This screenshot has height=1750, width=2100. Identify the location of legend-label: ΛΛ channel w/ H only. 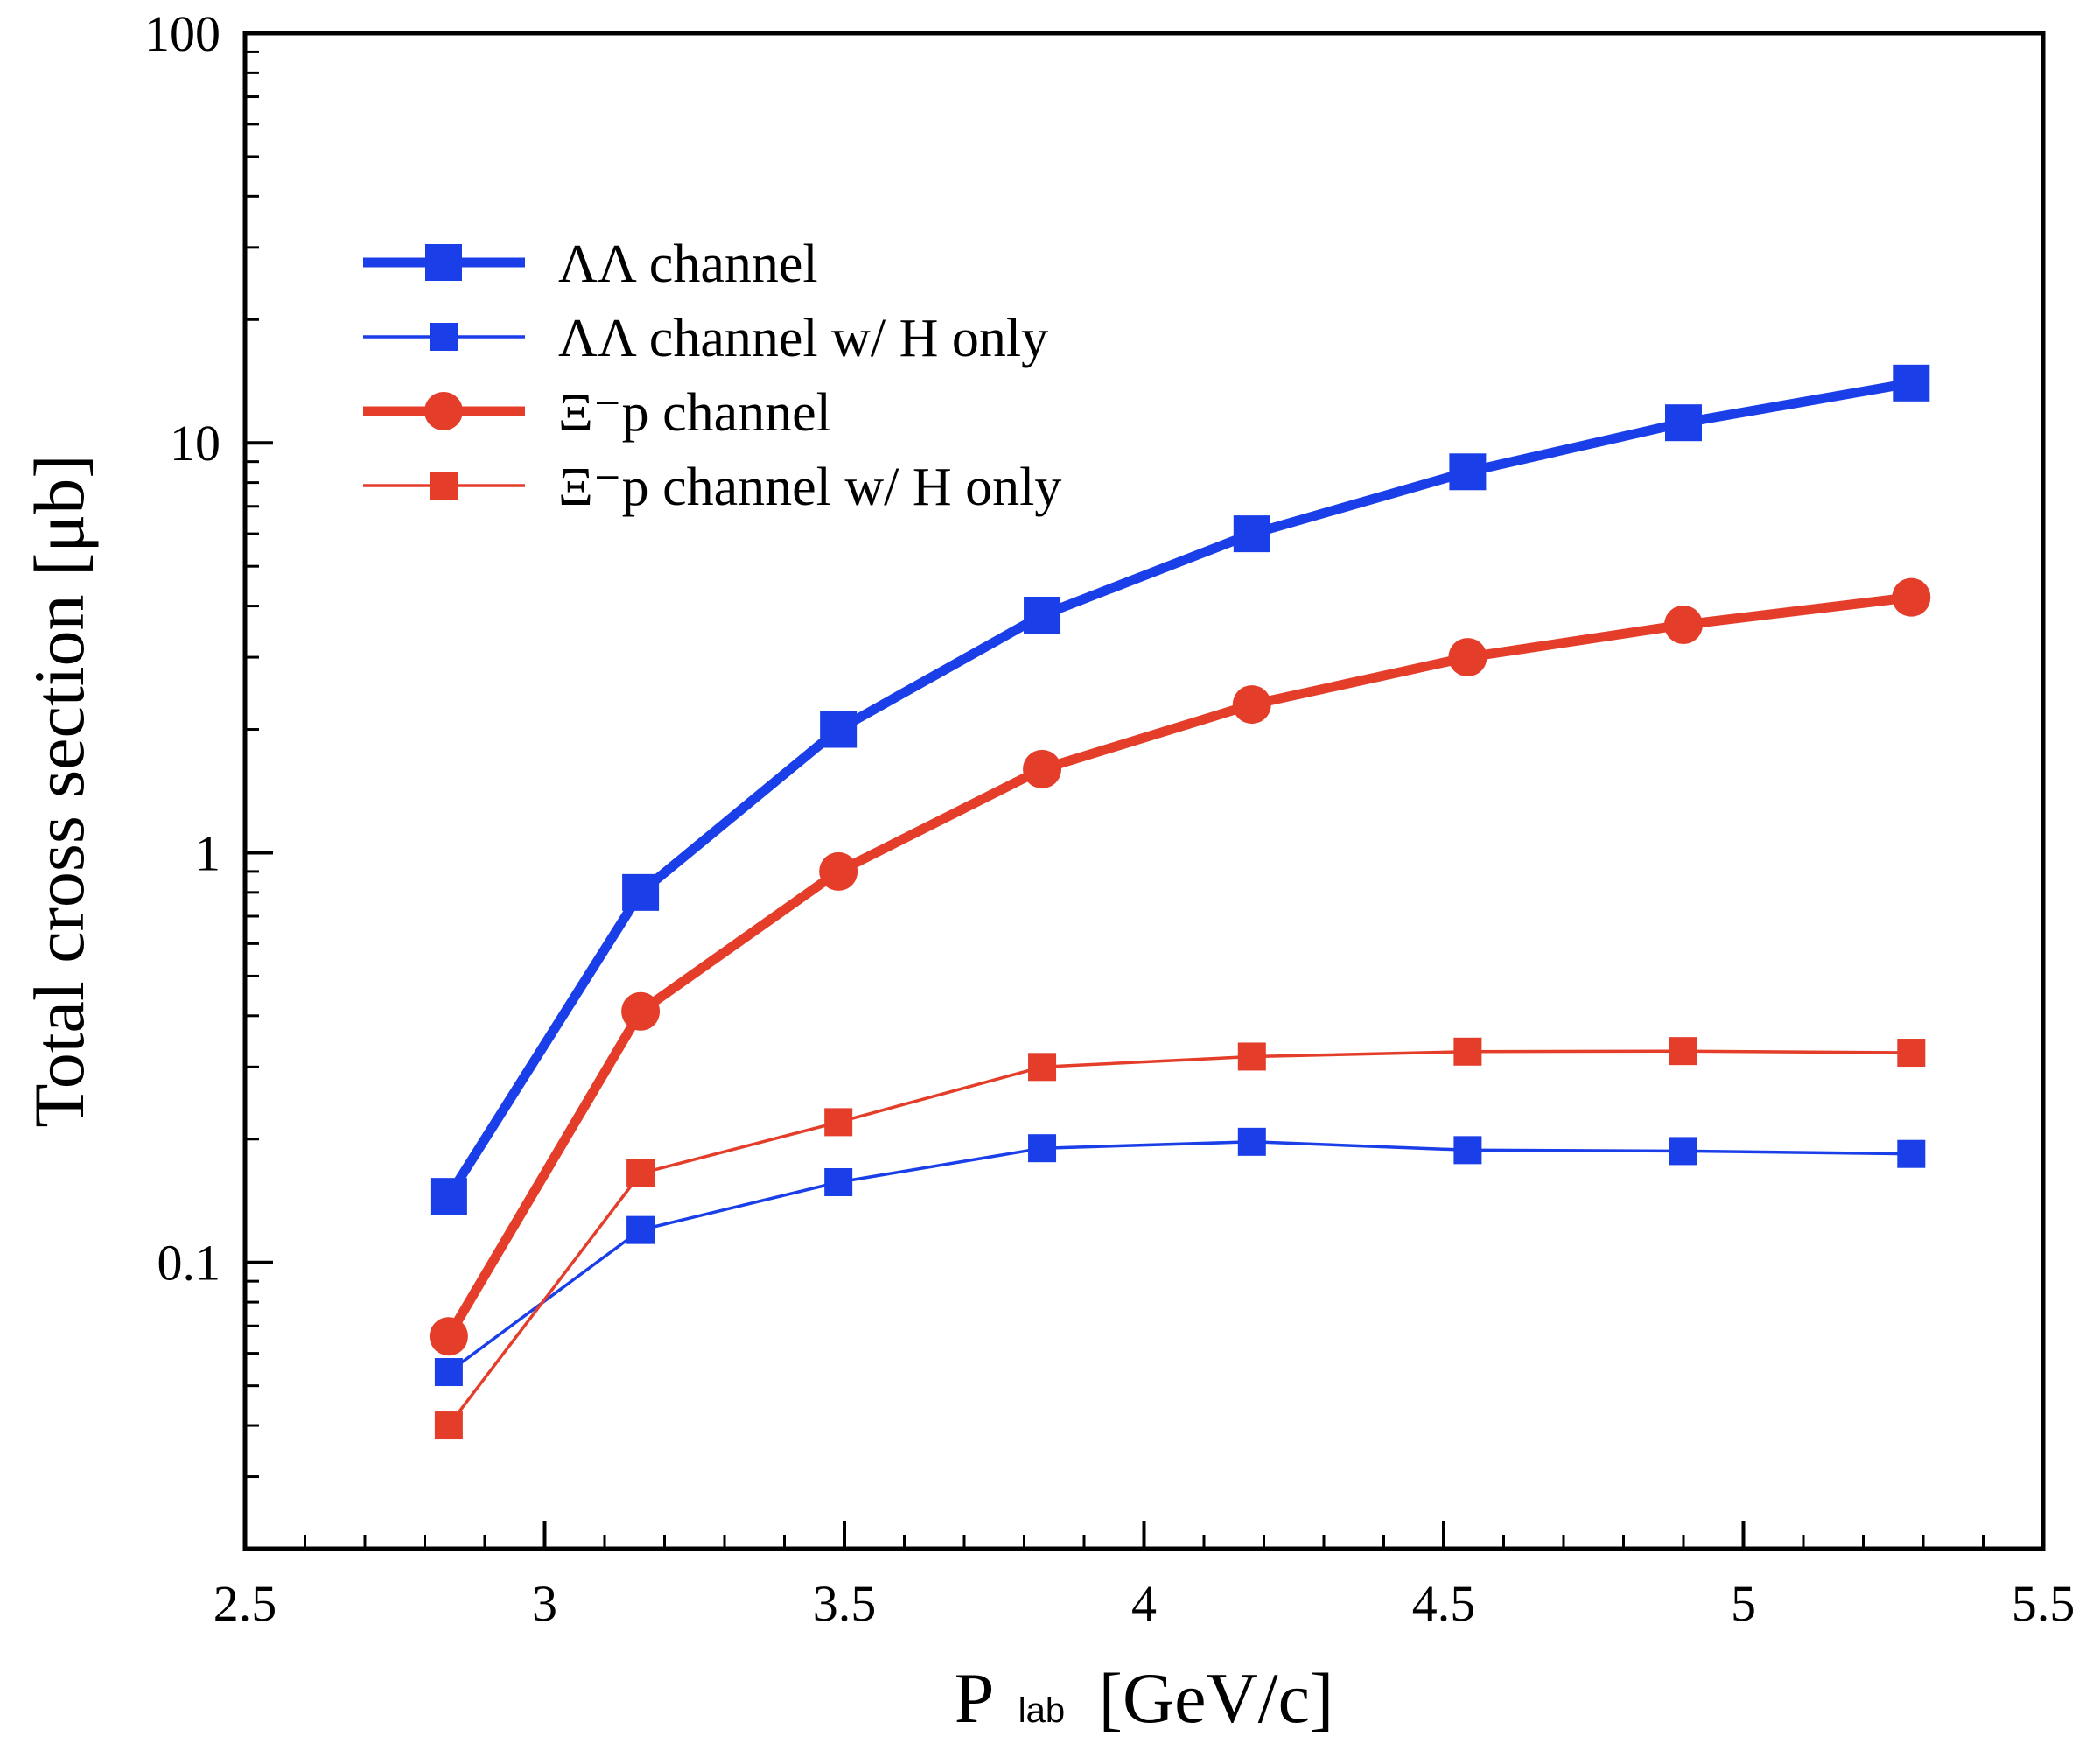
(803, 338).